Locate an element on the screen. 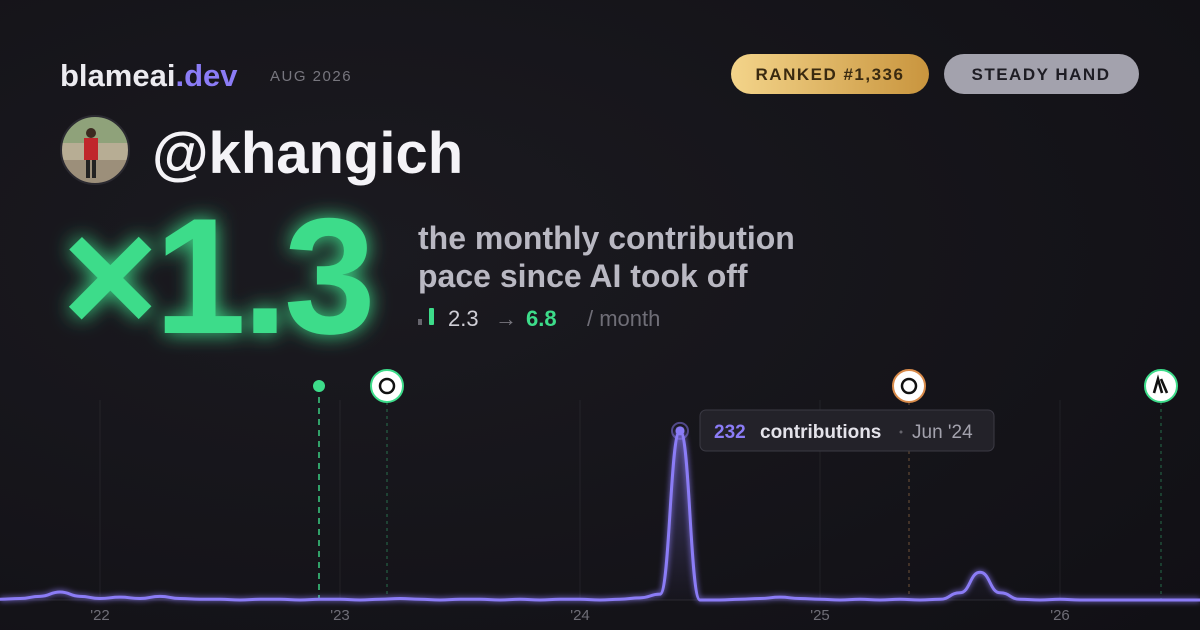 The width and height of the screenshot is (1200, 630). event-dot is located at coordinates (319, 386).